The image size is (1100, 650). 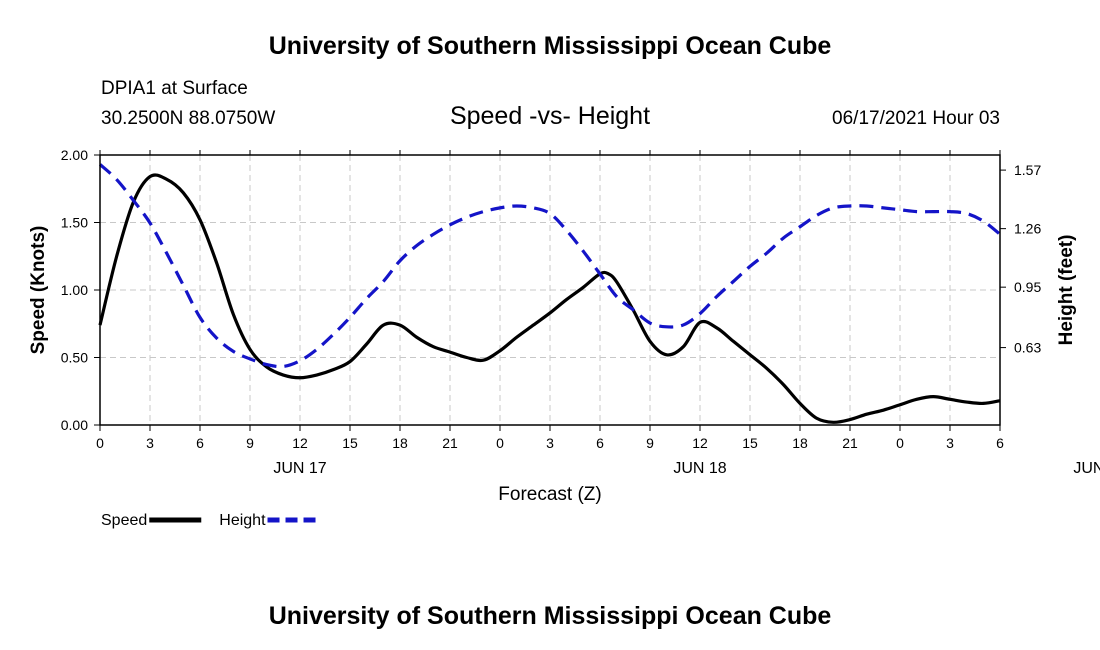 What do you see at coordinates (1027, 229) in the screenshot?
I see `y-right-tick-label: 1.26` at bounding box center [1027, 229].